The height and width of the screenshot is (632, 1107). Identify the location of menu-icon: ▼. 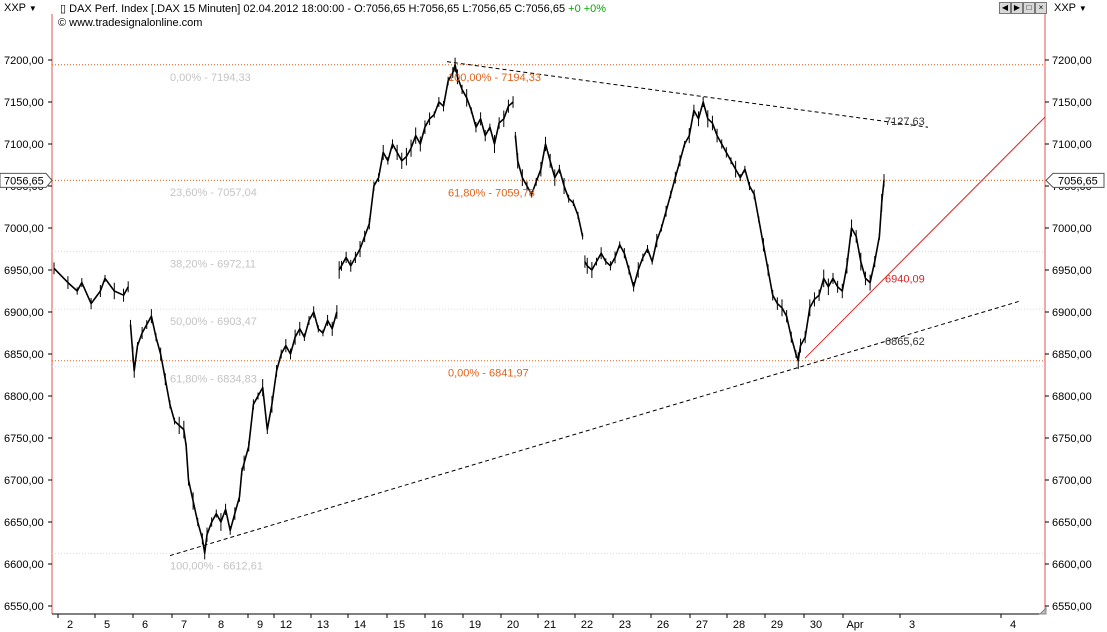
(32, 8).